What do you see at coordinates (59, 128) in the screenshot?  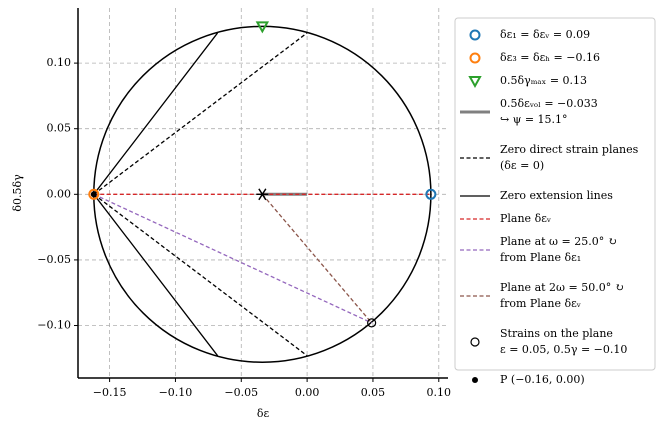 I see `y-tick-label: 0.05` at bounding box center [59, 128].